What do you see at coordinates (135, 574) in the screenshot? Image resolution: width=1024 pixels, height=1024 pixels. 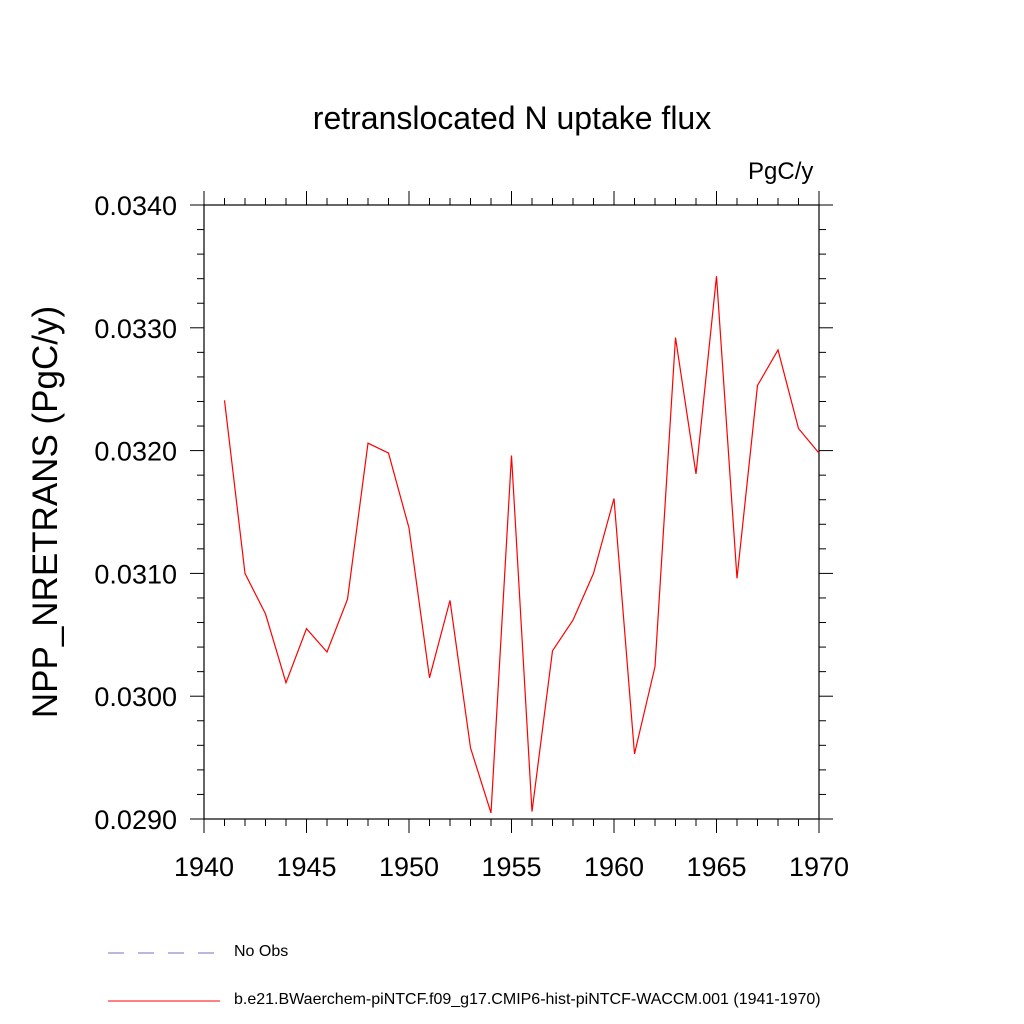 I see `y-tick-label: 0.0310` at bounding box center [135, 574].